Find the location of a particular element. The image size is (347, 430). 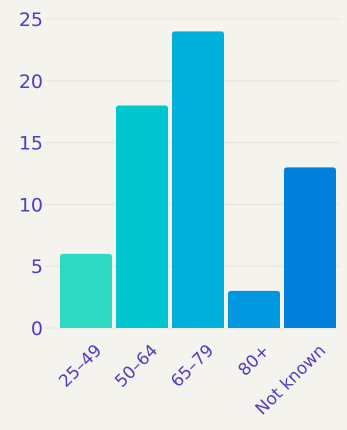

x-tick-label: 25–49 is located at coordinates (80, 366).